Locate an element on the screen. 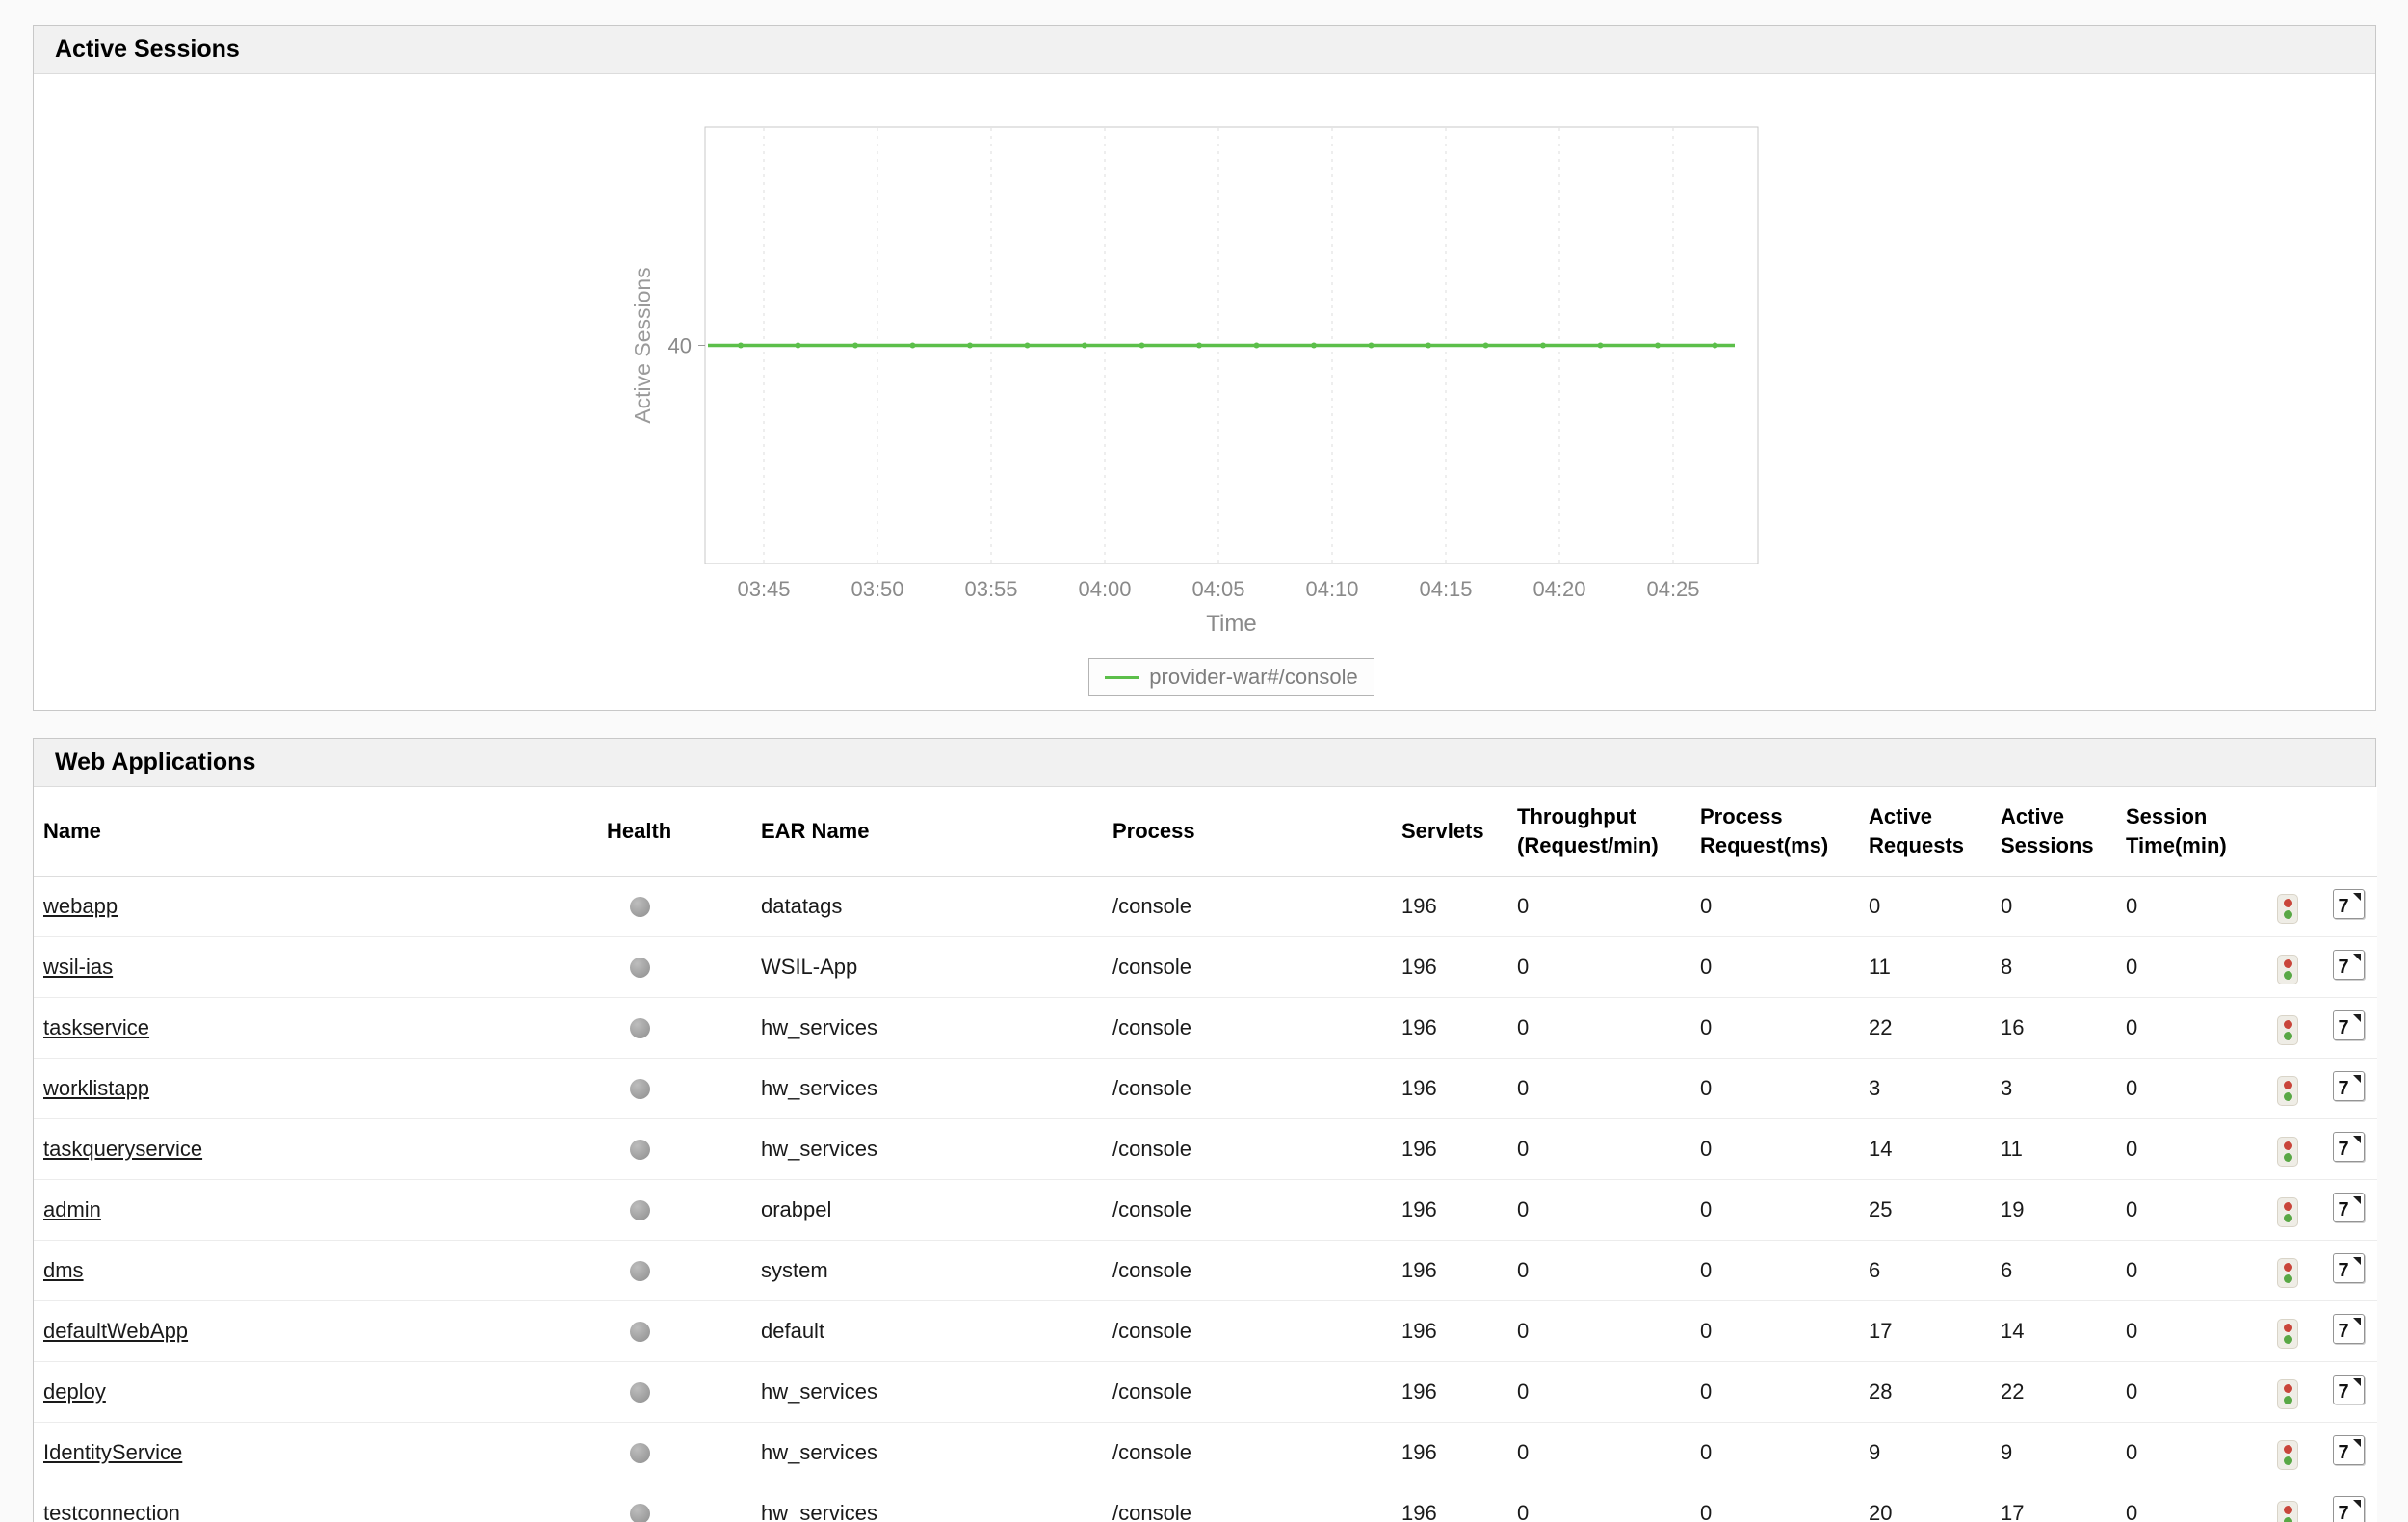 Image resolution: width=2408 pixels, height=1522 pixels. throughput-cell: 0 is located at coordinates (1598, 1331).